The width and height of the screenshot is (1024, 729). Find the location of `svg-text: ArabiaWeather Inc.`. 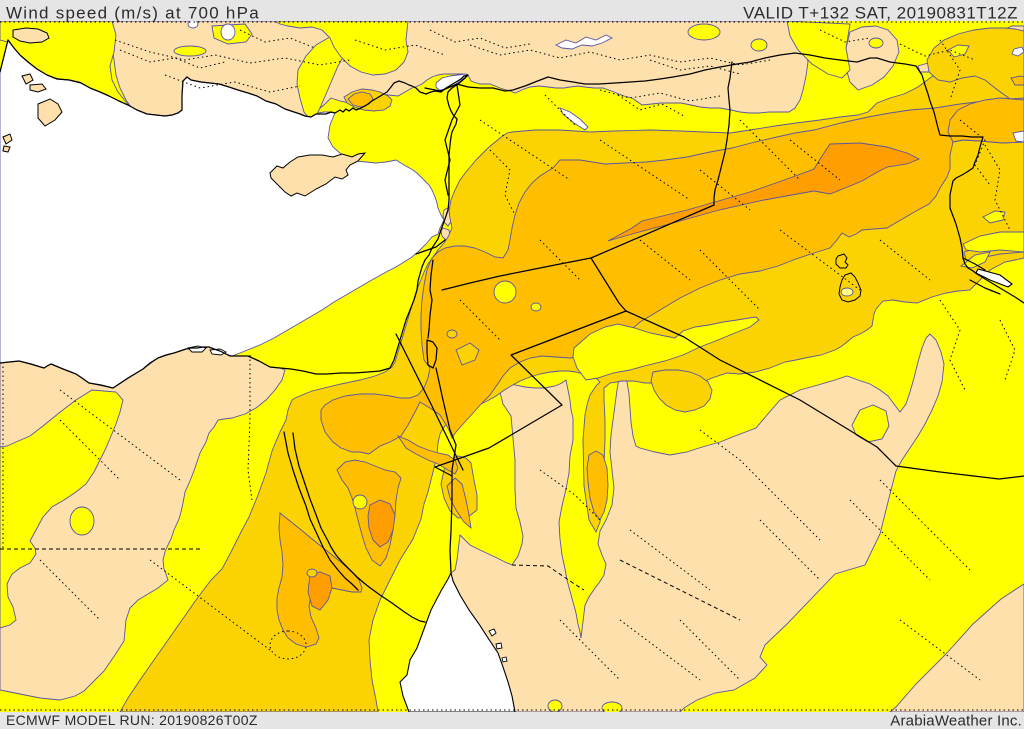

svg-text: ArabiaWeather Inc. is located at coordinates (956, 721).